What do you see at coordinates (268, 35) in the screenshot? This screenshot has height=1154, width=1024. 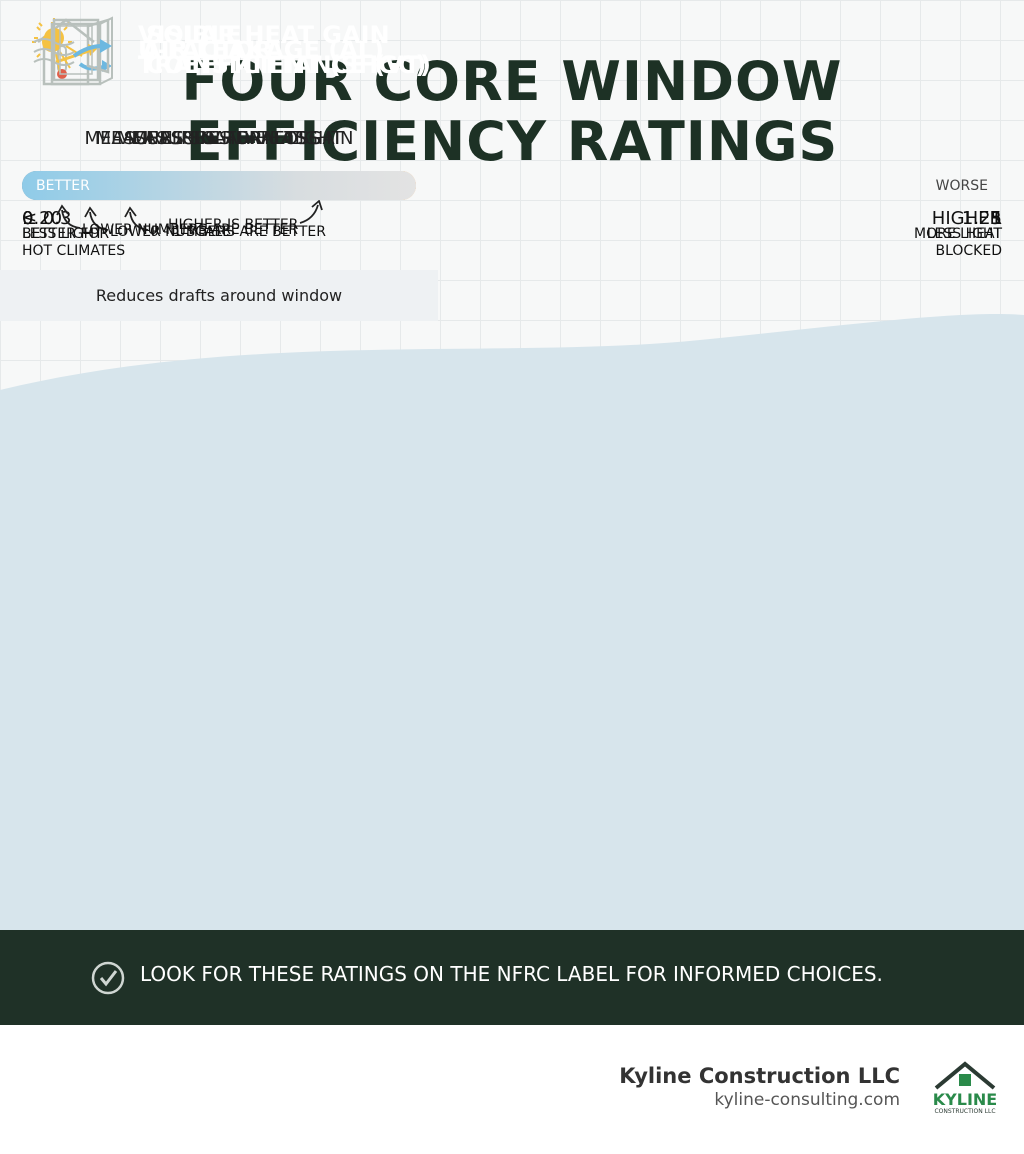 I see `card-title-line: SOLAR HEAT GAIN` at bounding box center [268, 35].